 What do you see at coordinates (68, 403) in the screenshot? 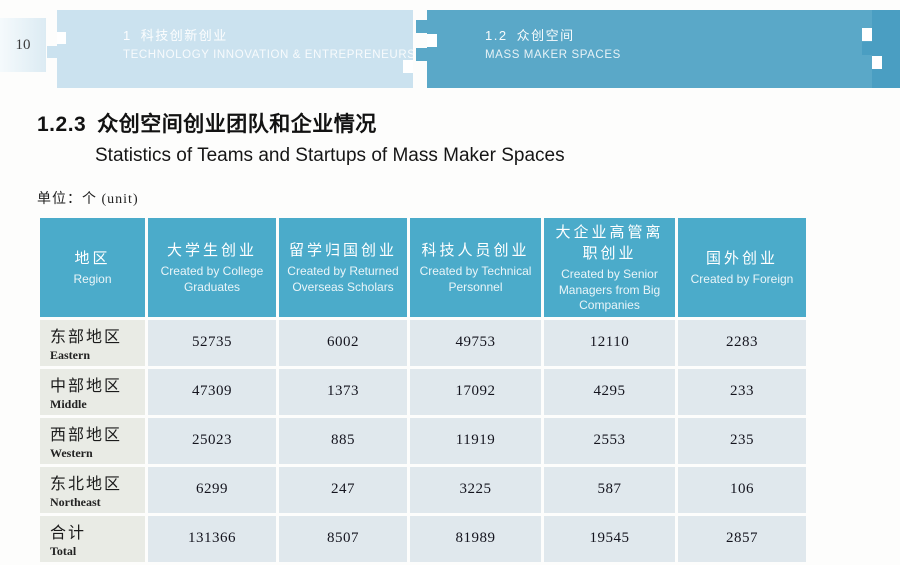
I see `region-en: Middle` at bounding box center [68, 403].